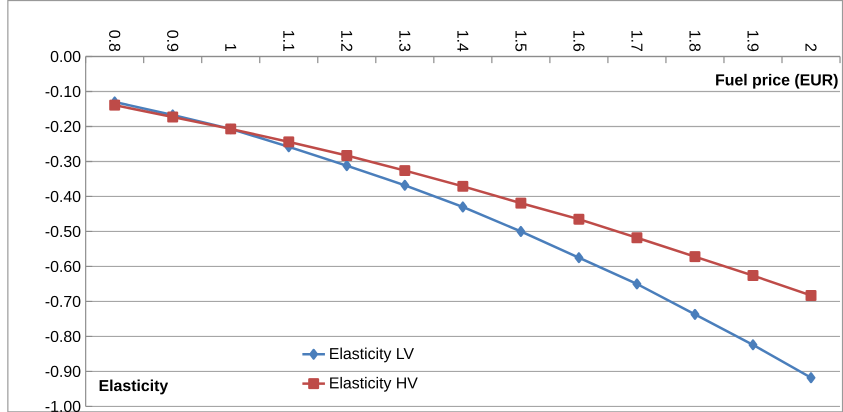 This screenshot has width=843, height=412. What do you see at coordinates (374, 384) in the screenshot?
I see `legend-label: Elasticity HV` at bounding box center [374, 384].